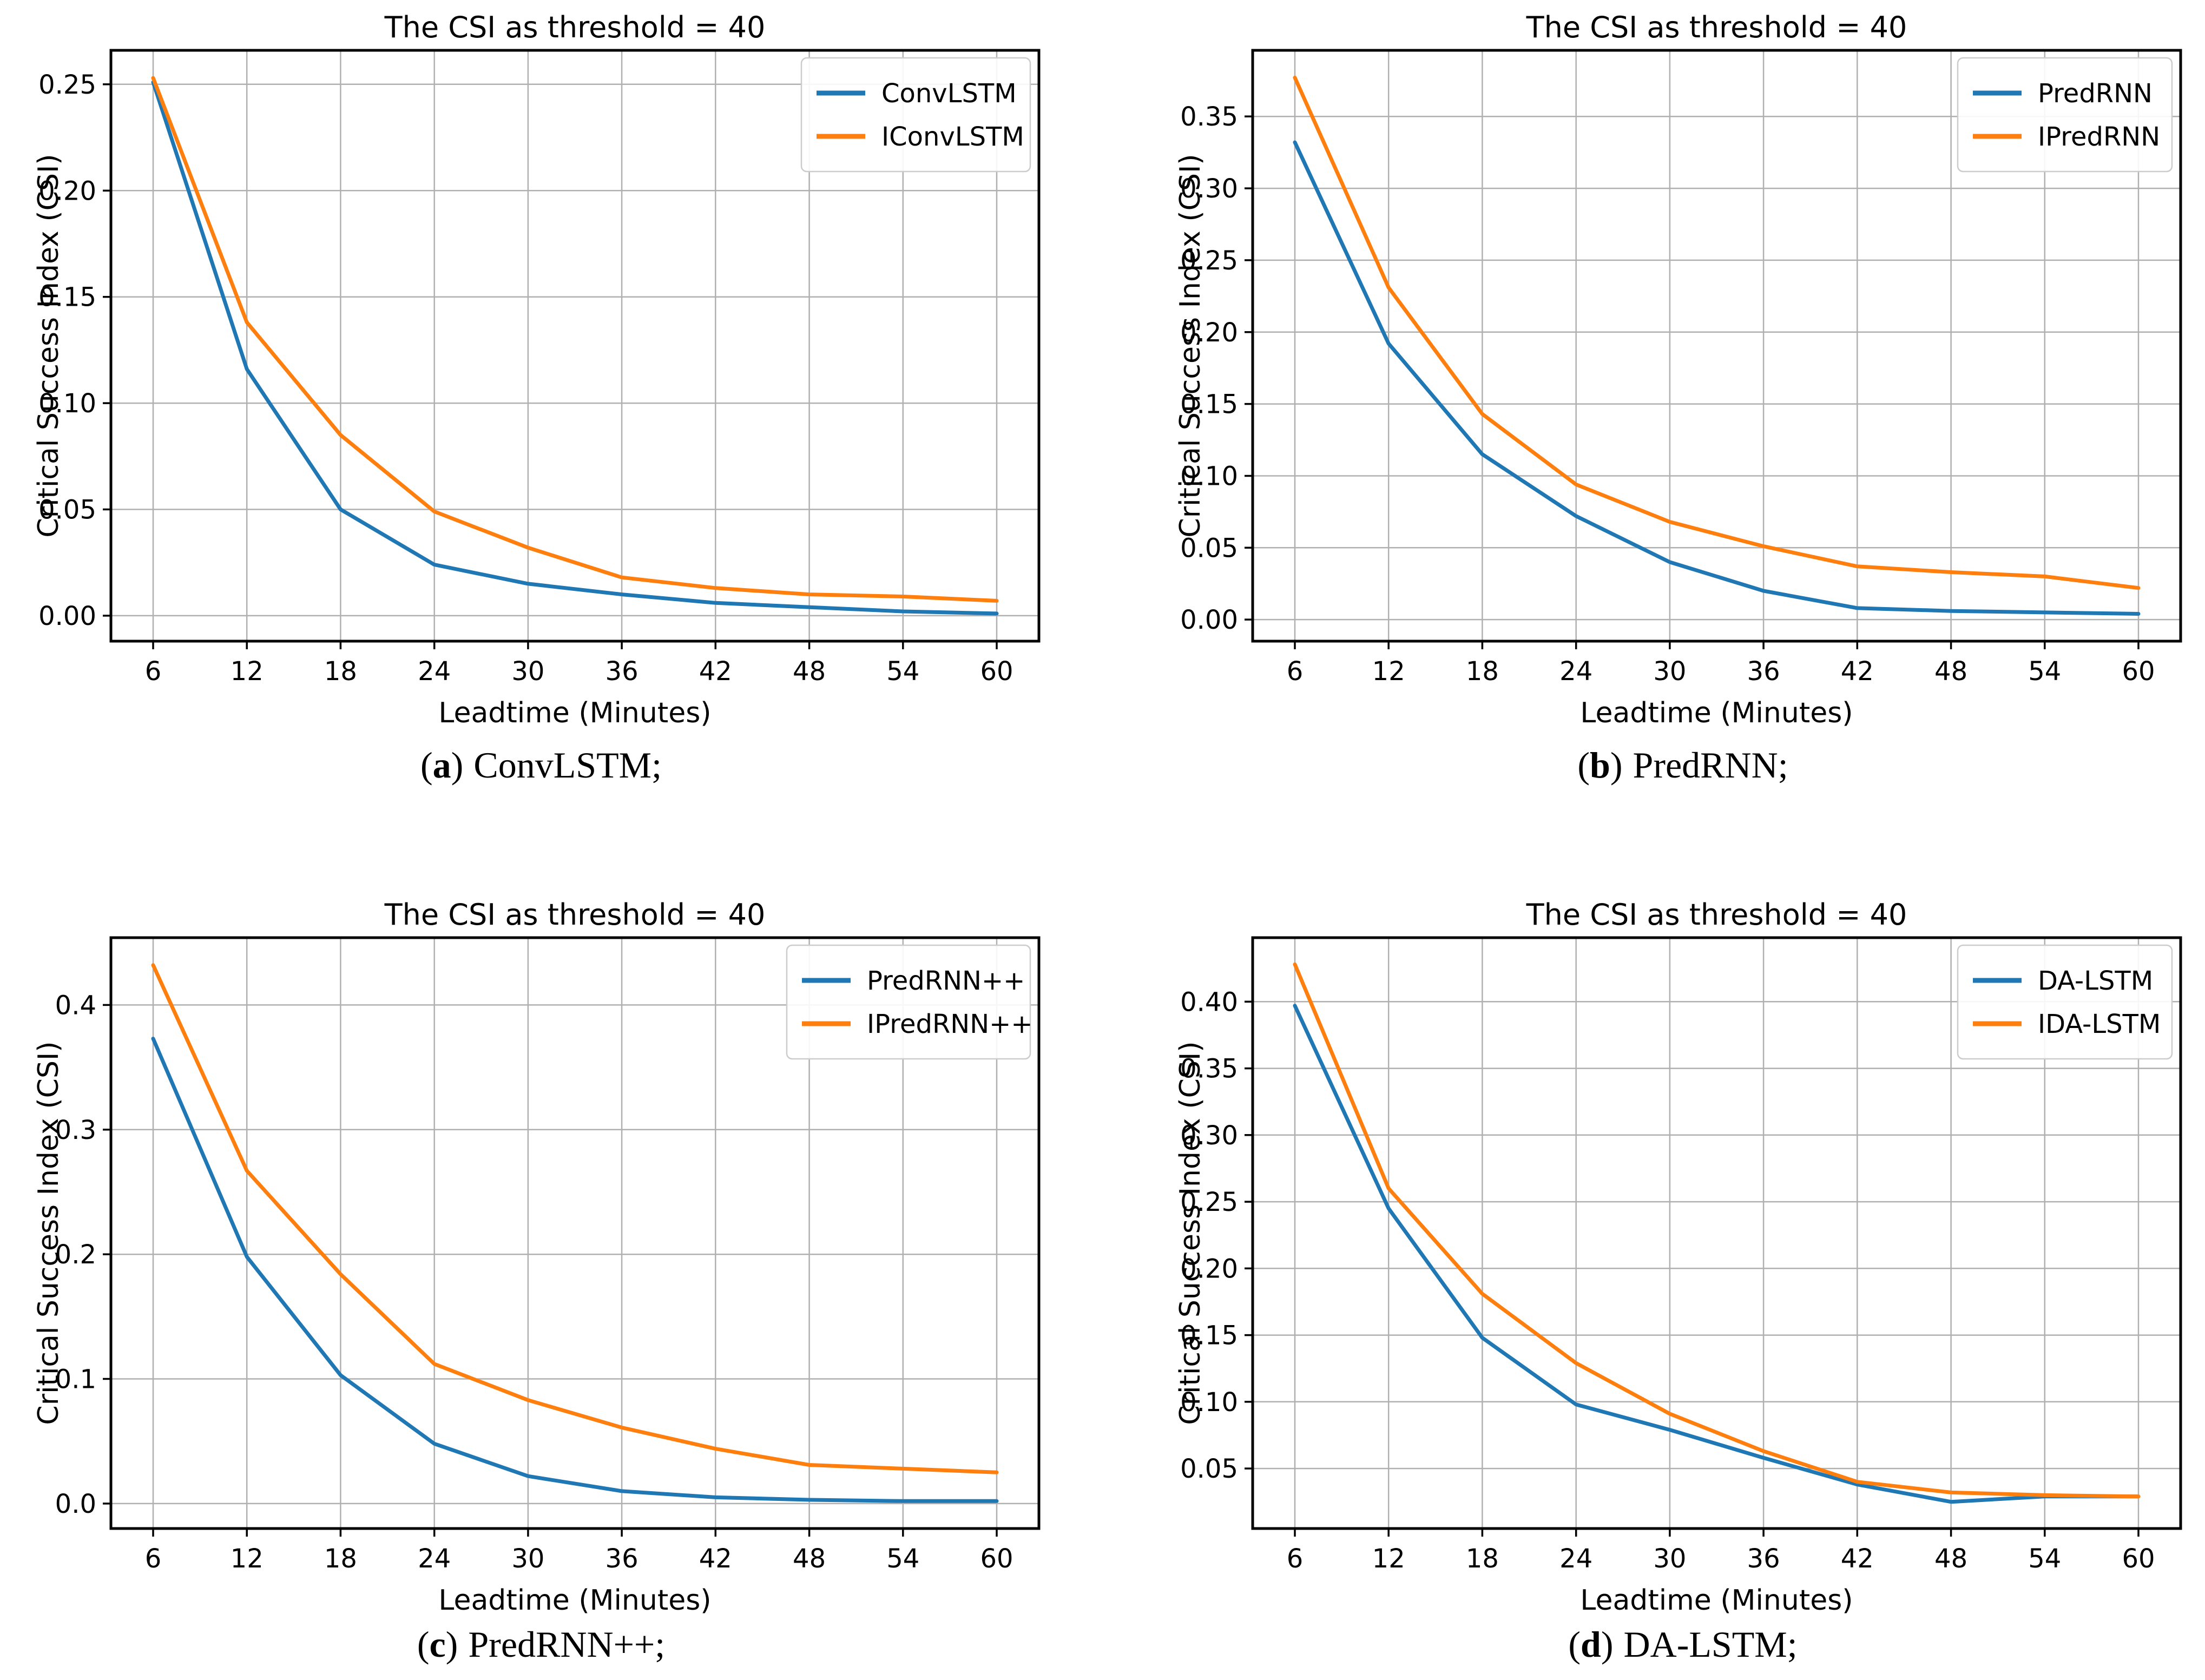 Image resolution: width=2205 pixels, height=1680 pixels. I want to click on y-tick-label: 0.30, so click(1209, 189).